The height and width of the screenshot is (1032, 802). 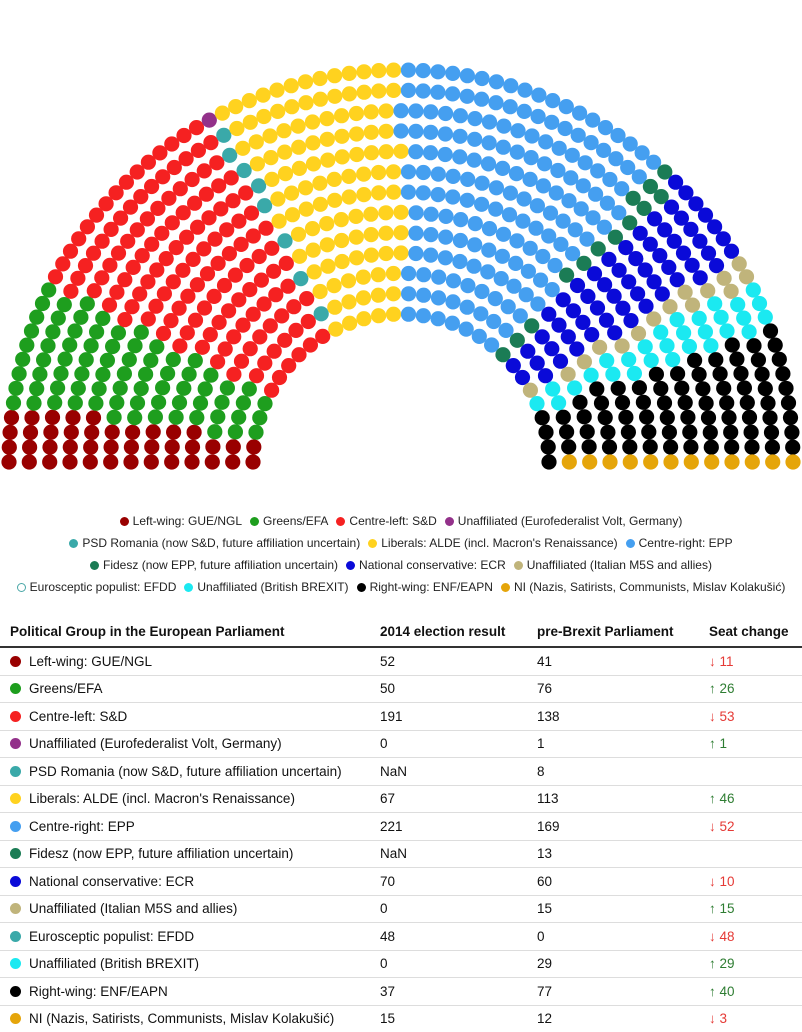 I want to click on seat-fidesz-now-epp-future-affiliation-uncertain, so click(x=665, y=172).